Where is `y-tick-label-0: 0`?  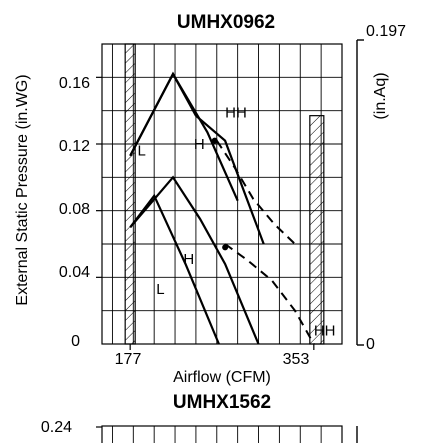
y-tick-label-0: 0 is located at coordinates (75, 341).